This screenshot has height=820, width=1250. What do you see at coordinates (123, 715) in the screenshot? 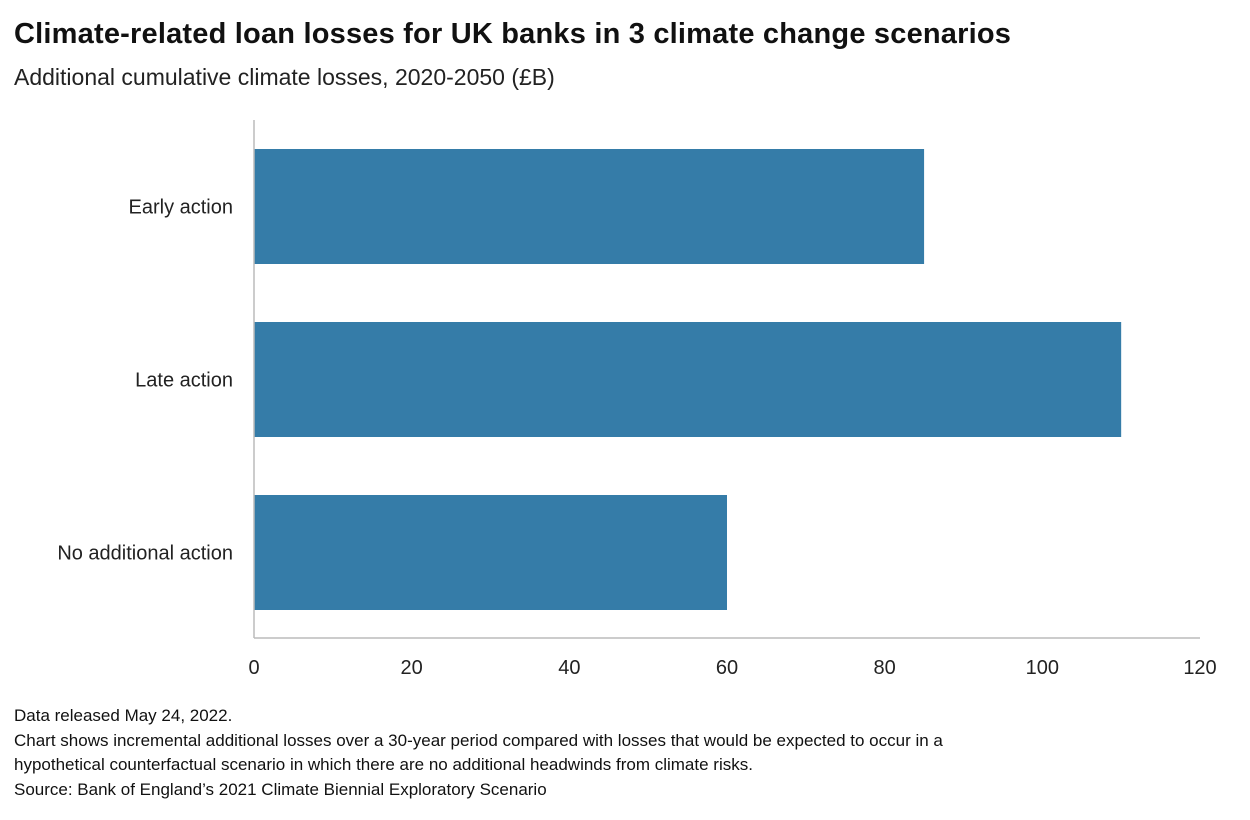
I see `release-date-note: Data released May 24, 2022.` at bounding box center [123, 715].